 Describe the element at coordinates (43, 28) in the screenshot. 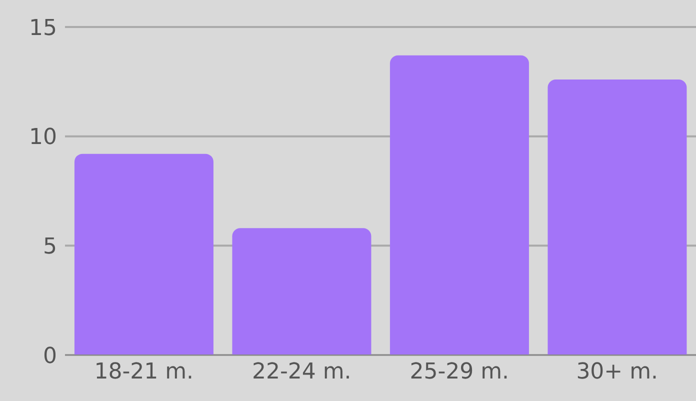

I see `y-tick-label: 15` at that location.